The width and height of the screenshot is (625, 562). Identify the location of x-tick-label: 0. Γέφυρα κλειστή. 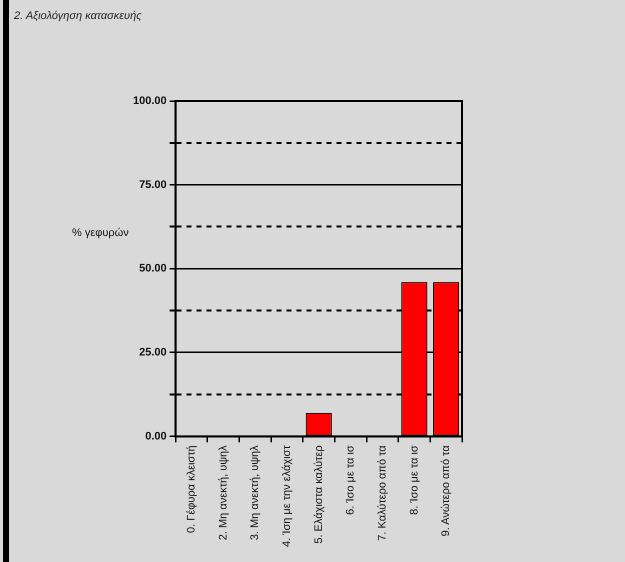
(192, 489).